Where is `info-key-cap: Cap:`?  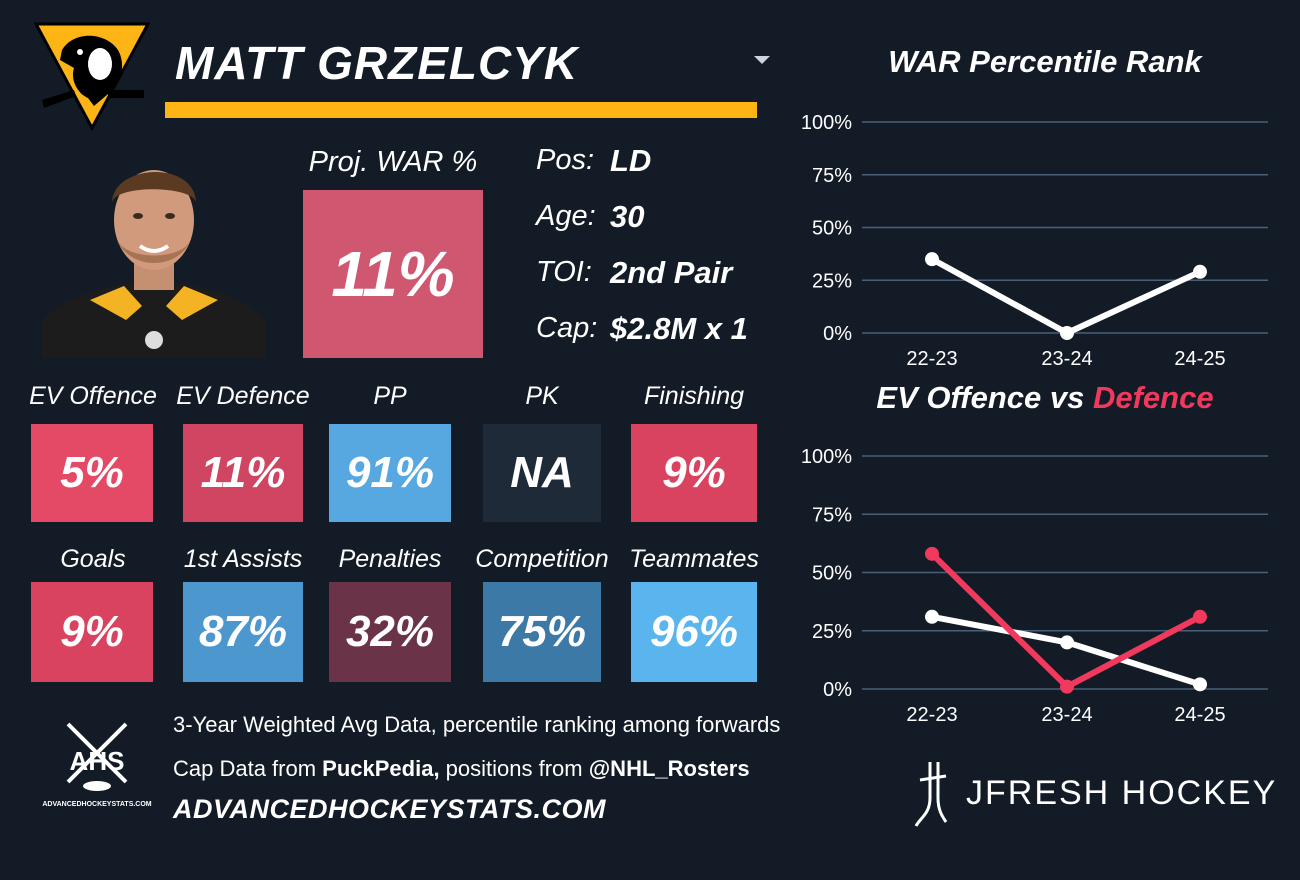 info-key-cap: Cap: is located at coordinates (567, 328).